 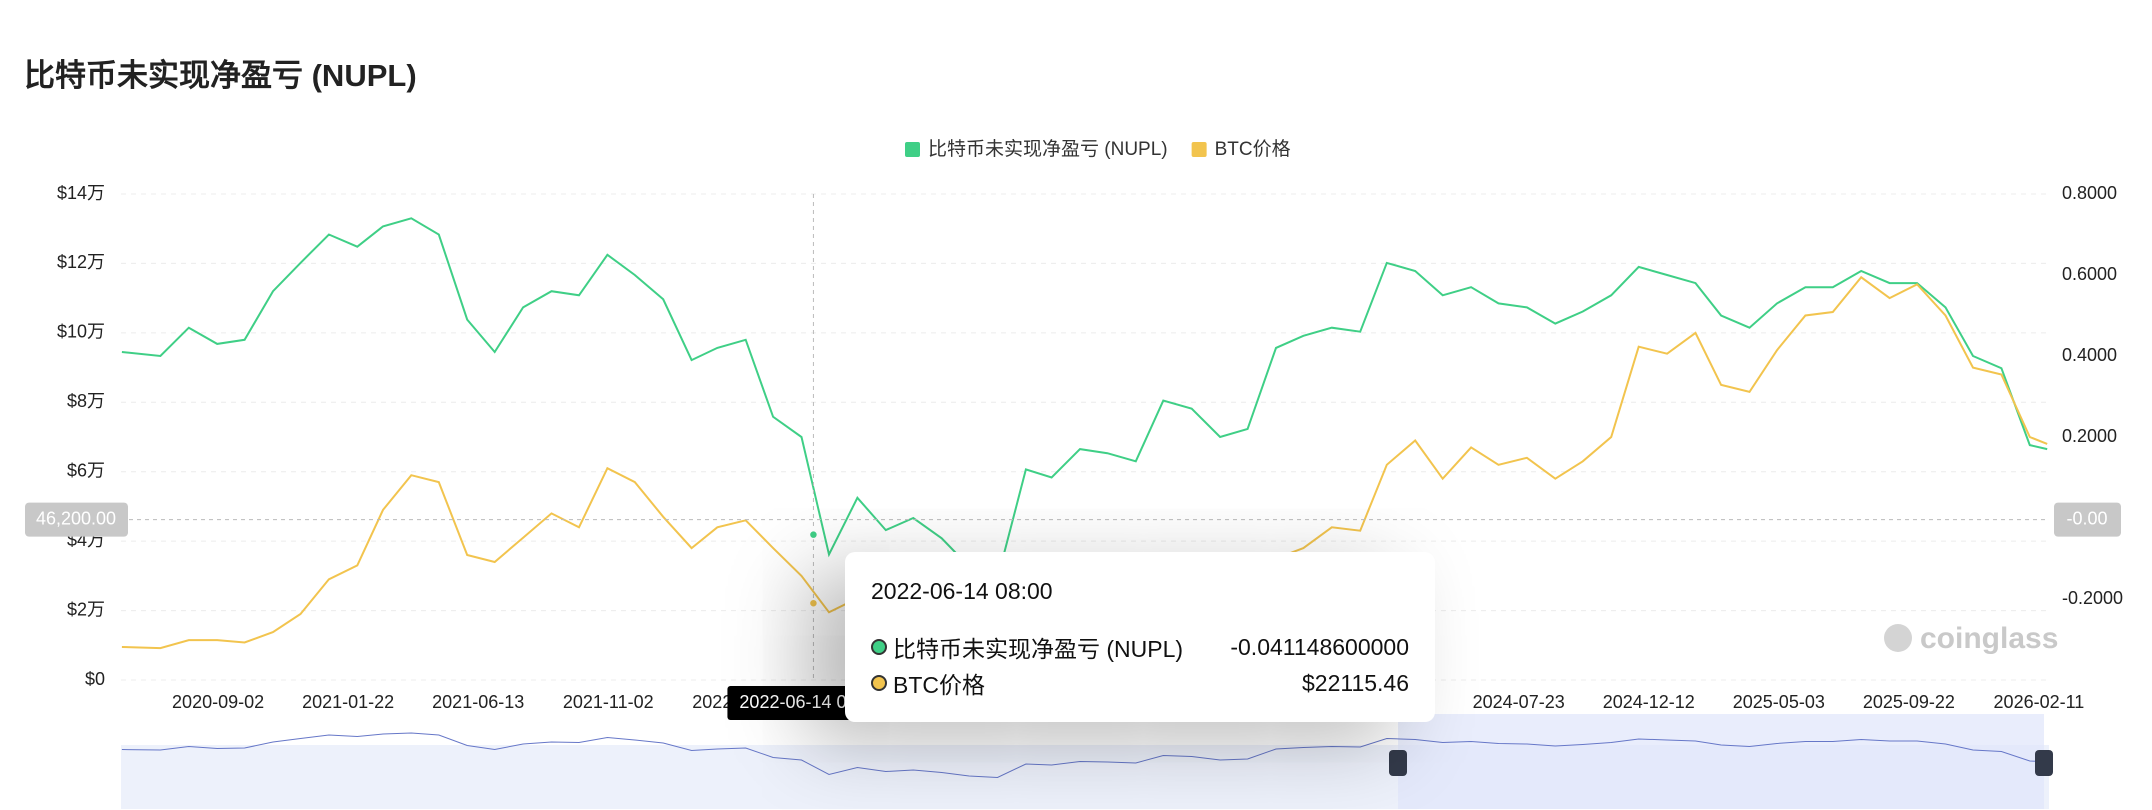 I want to click on tooltip-name: BTC价格, so click(x=939, y=685).